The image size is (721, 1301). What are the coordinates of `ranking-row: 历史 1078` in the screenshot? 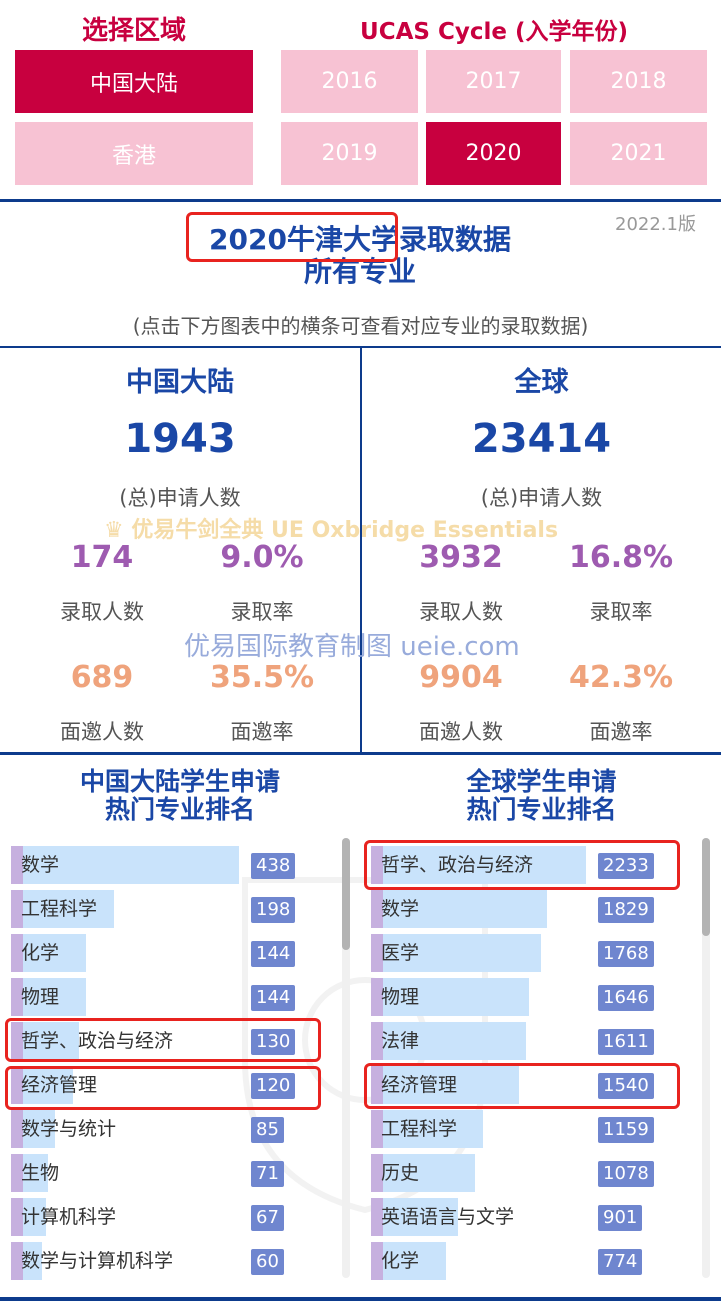 It's located at (514, 1173).